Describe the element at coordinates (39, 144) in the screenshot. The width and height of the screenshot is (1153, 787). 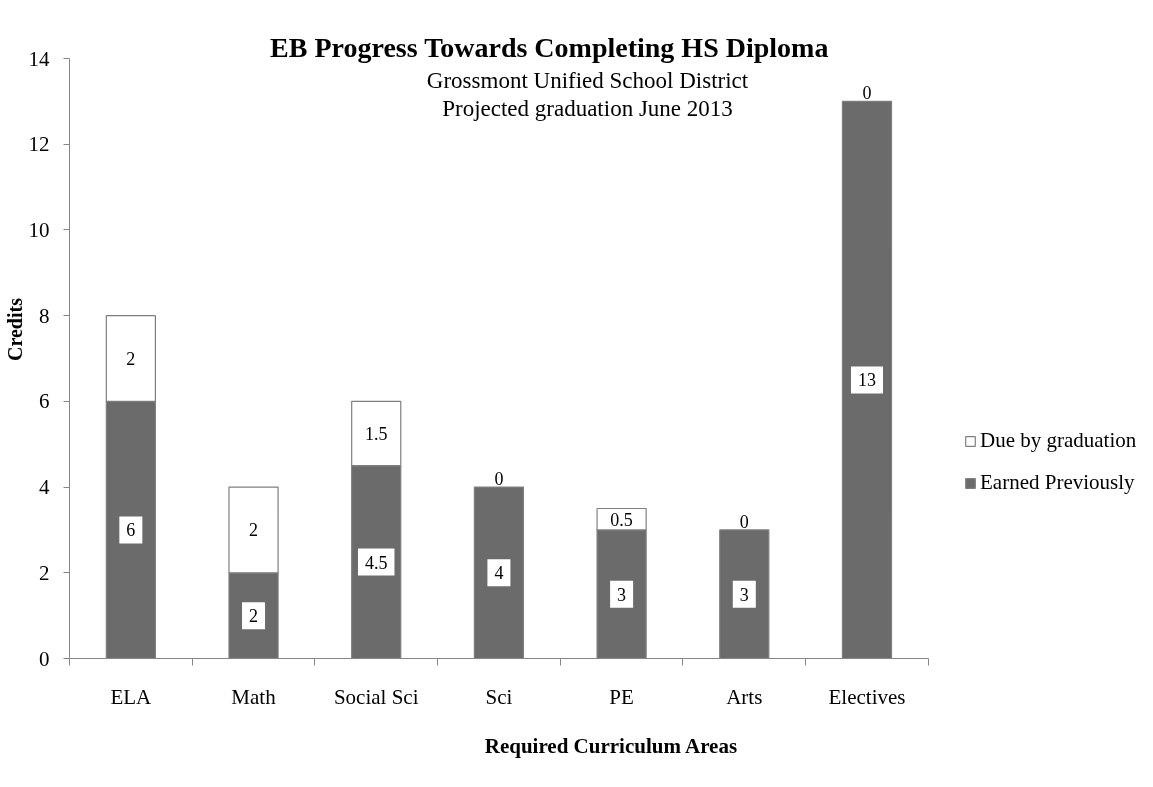
I see `y-tick-label: 12` at that location.